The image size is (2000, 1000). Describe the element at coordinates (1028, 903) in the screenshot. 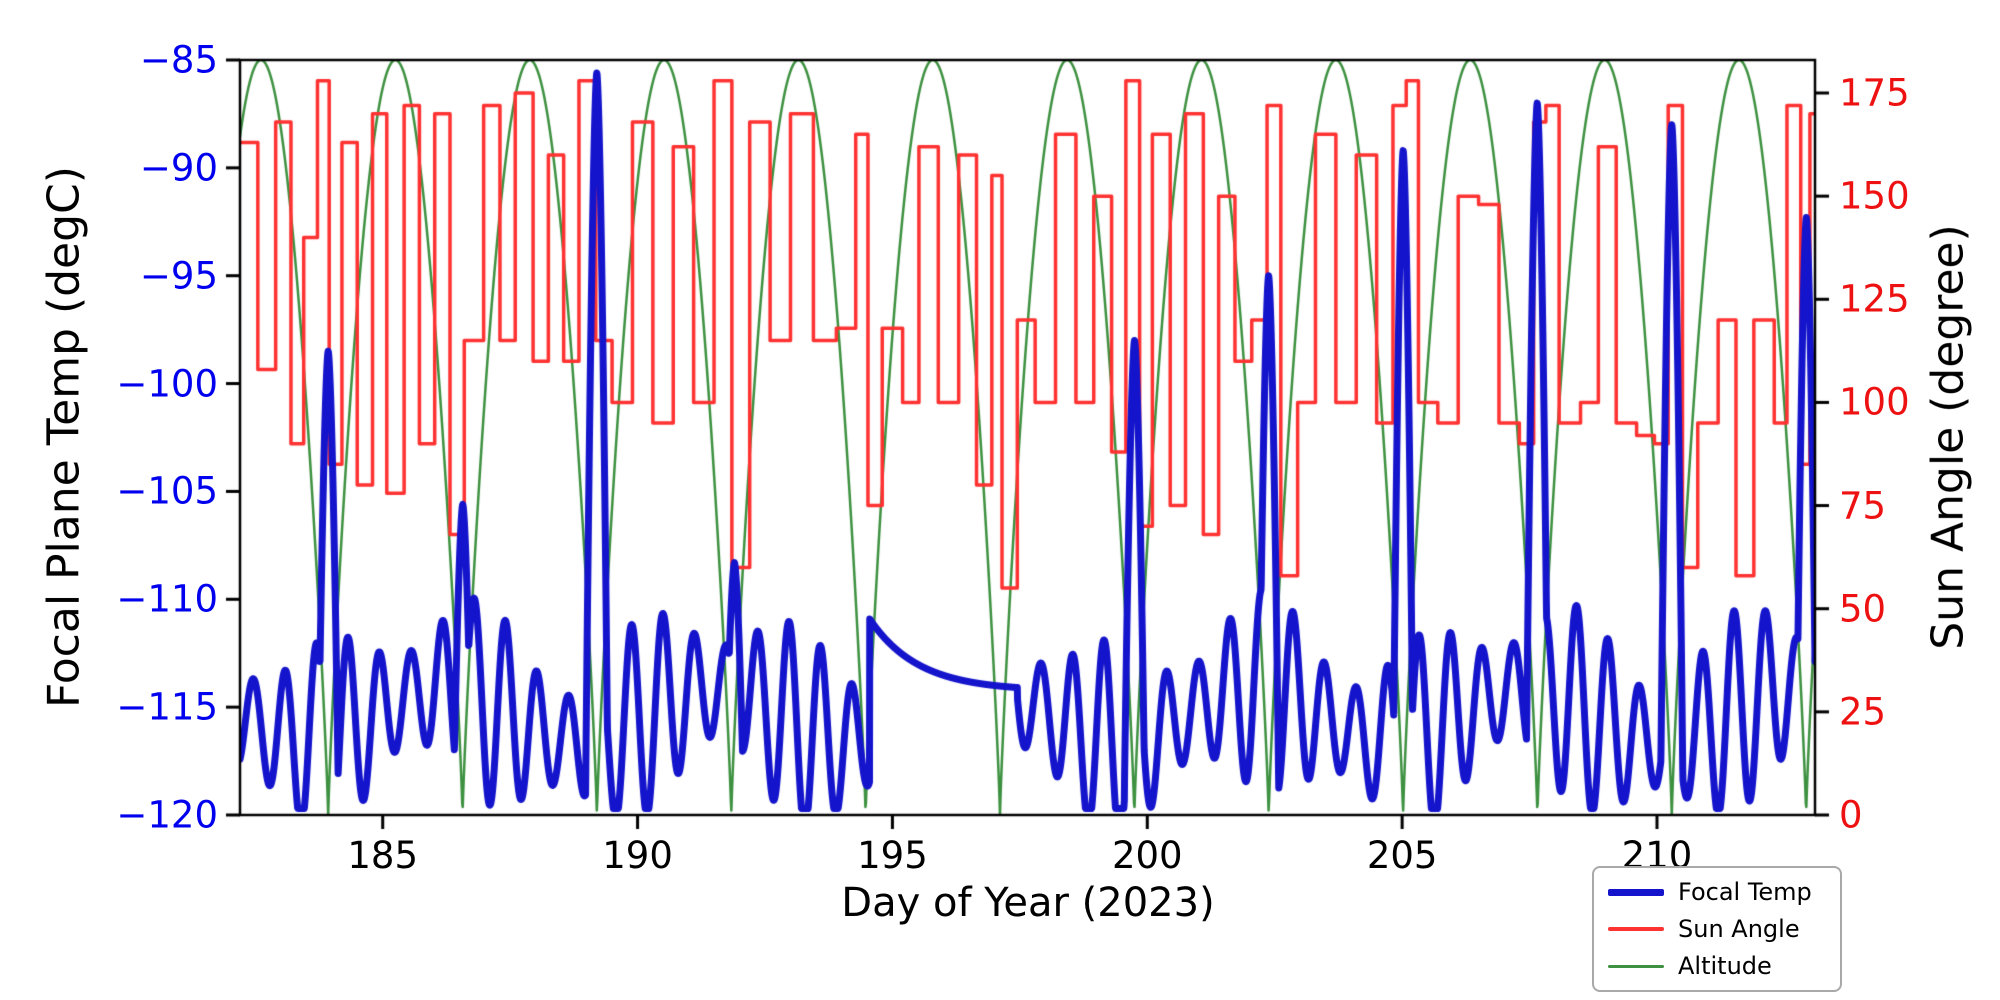

I see `x-axis-title: Day of Year (2023)` at that location.